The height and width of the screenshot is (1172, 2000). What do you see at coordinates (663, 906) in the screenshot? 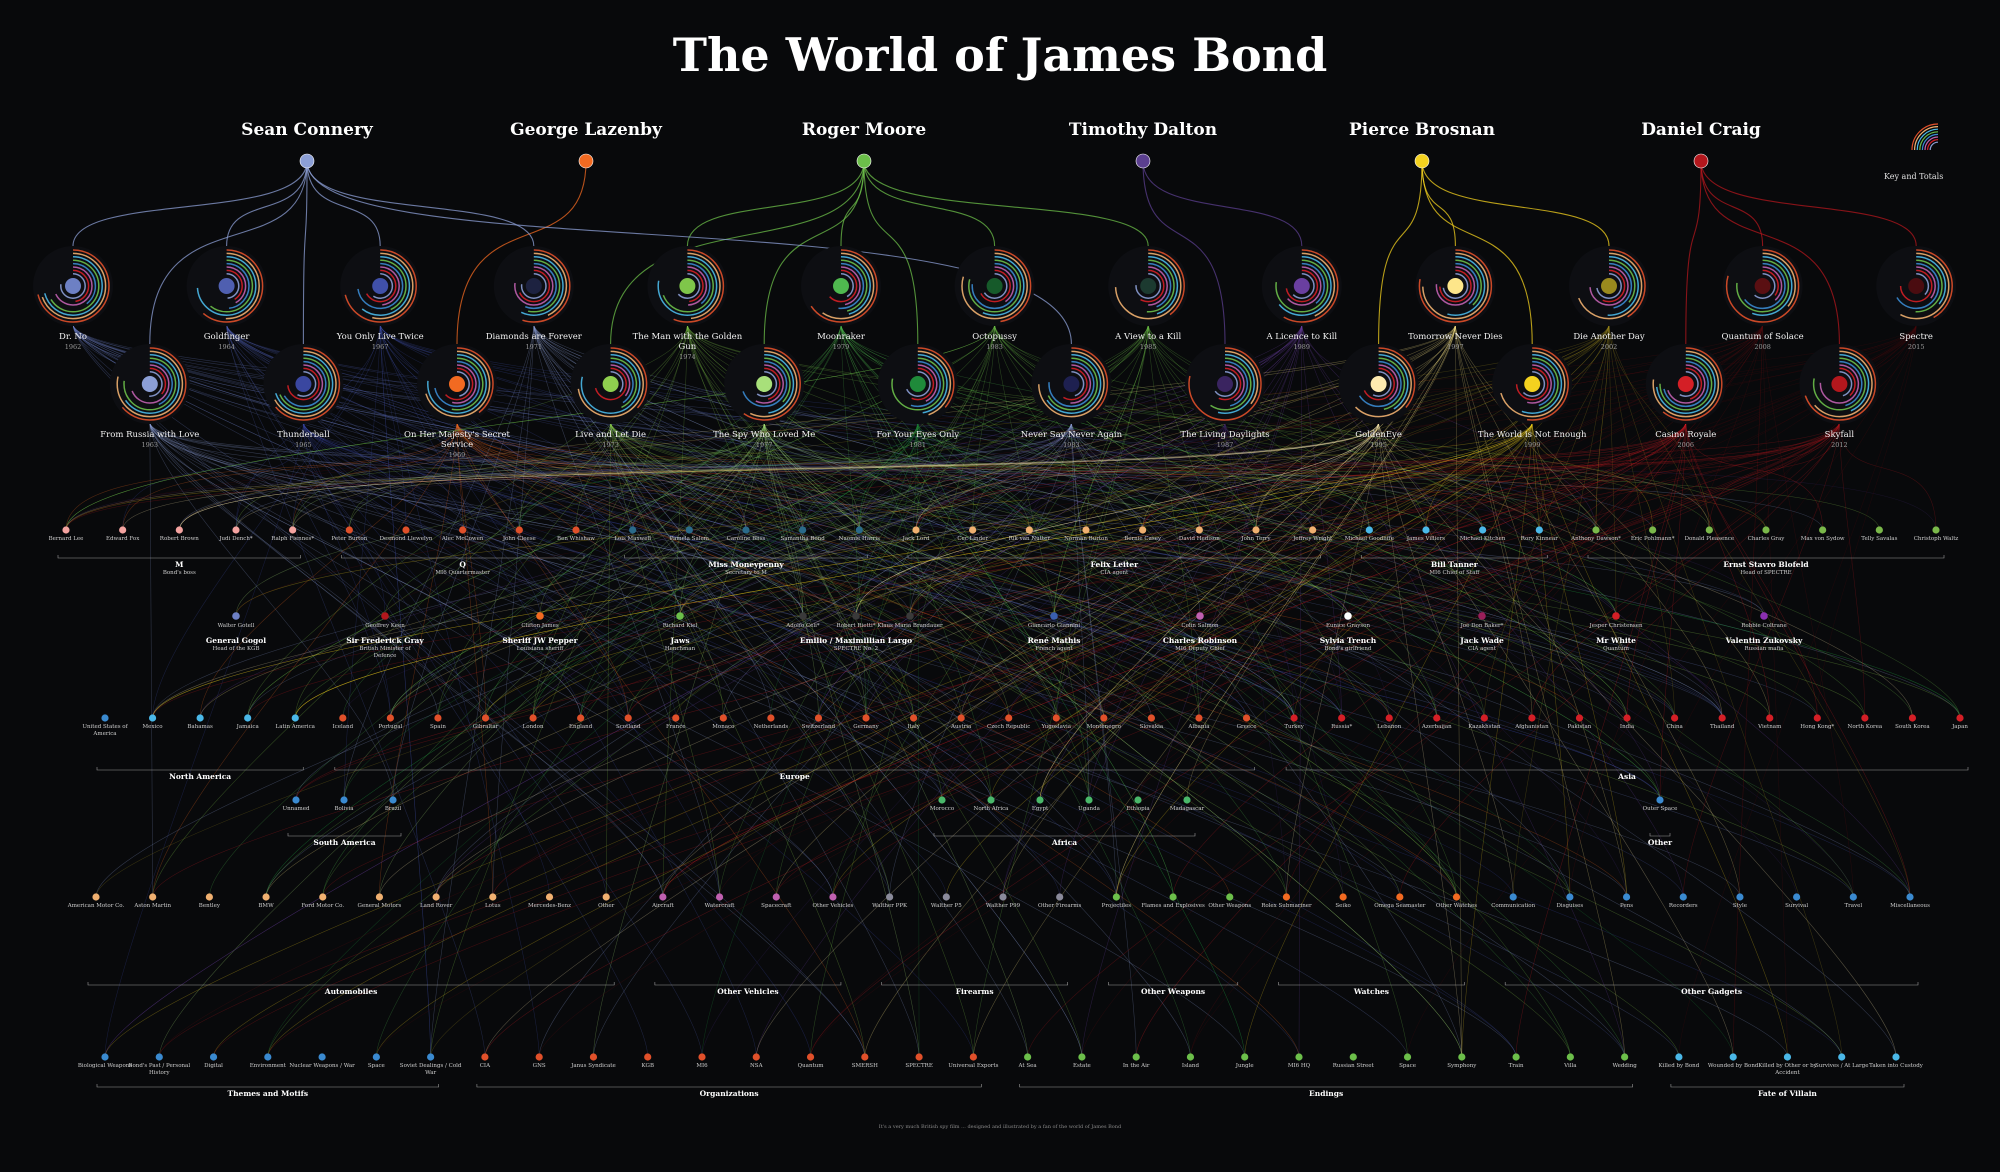
I see `element-label: Aircraft` at bounding box center [663, 906].